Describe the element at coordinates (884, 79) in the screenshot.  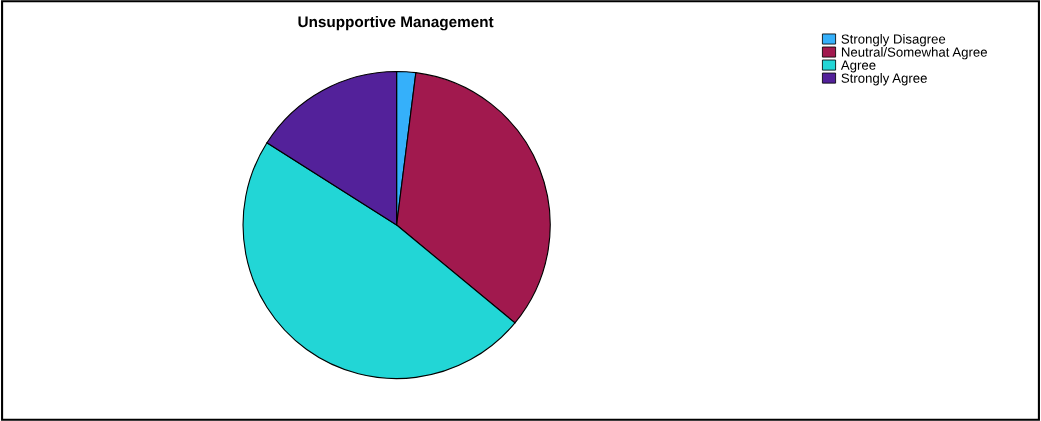
I see `legend-label: Strongly Agree` at that location.